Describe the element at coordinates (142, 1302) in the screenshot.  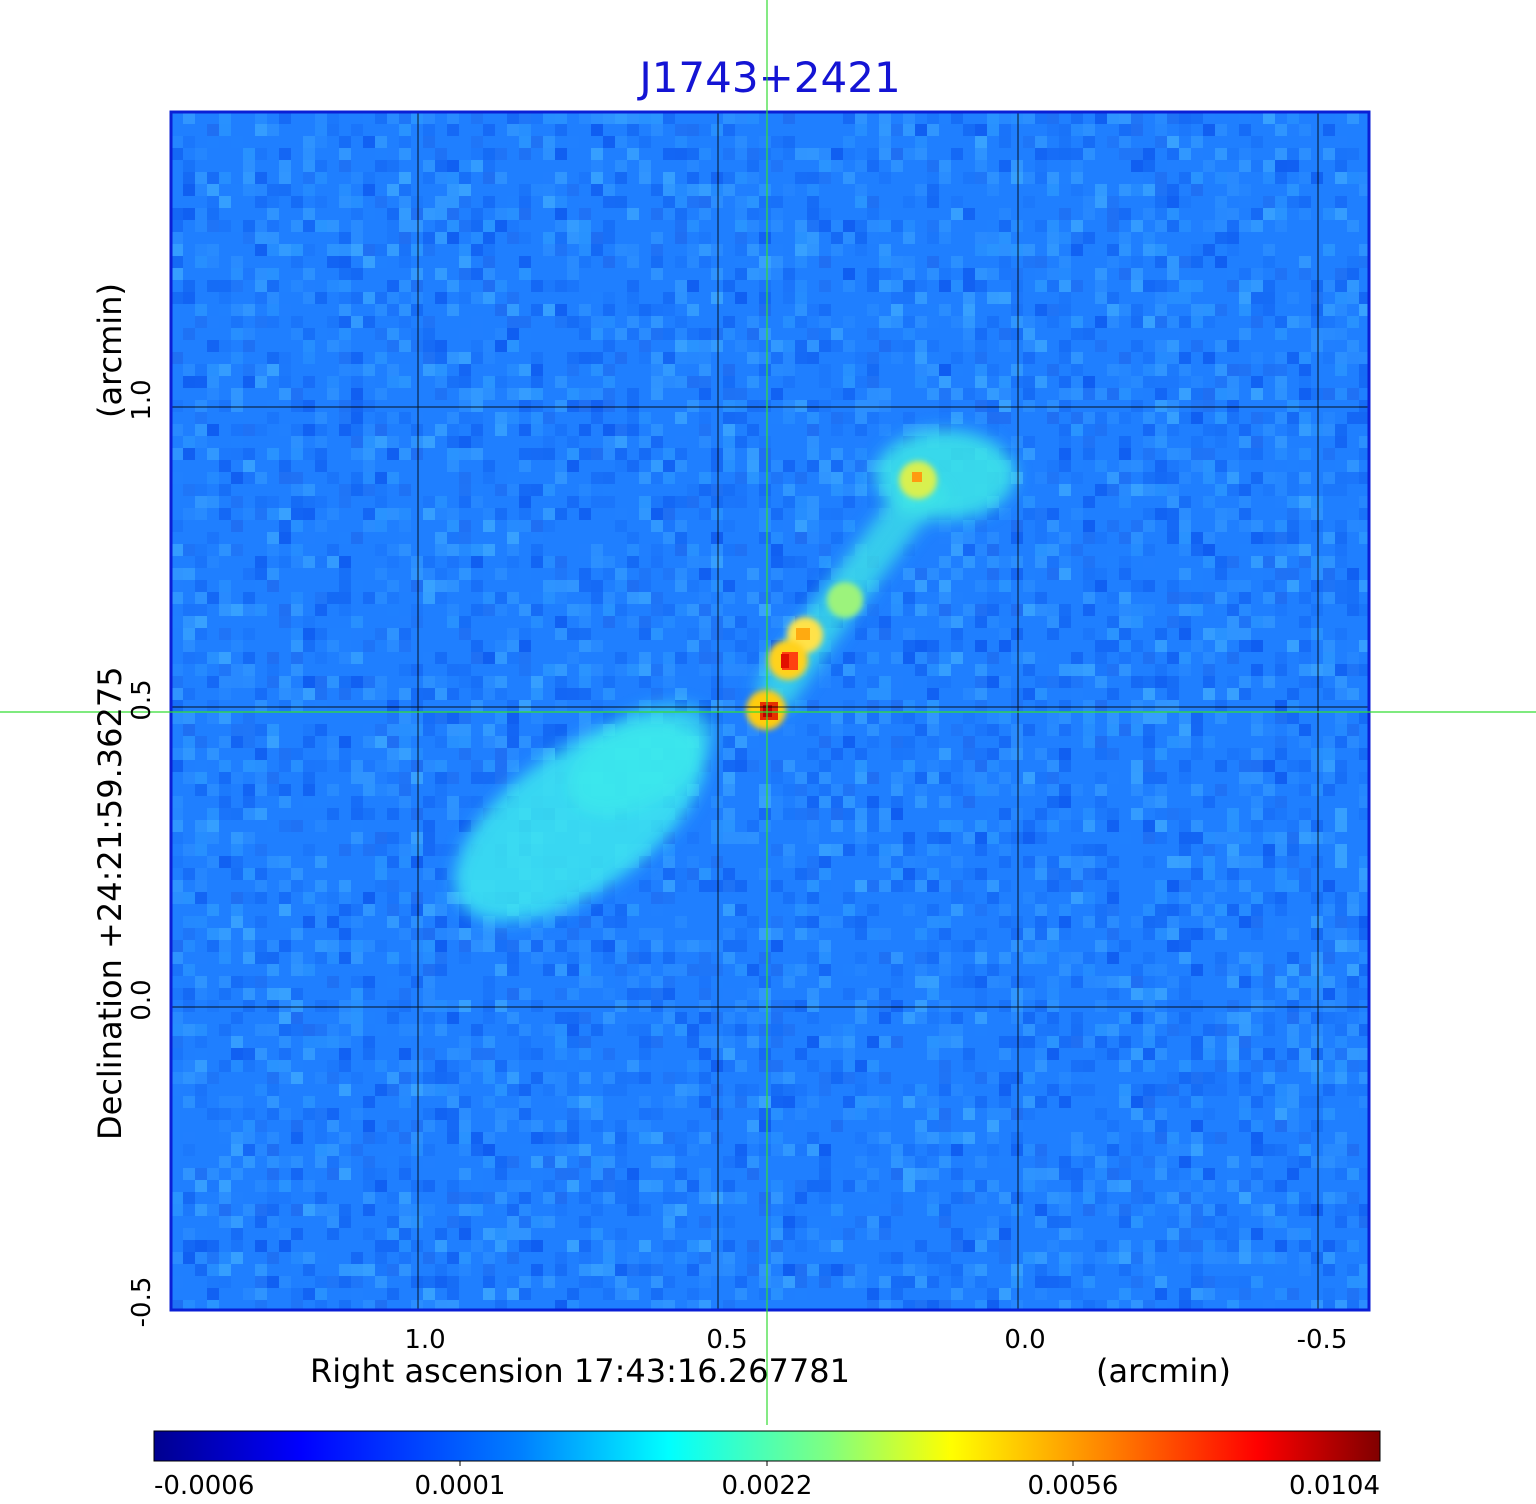
I see `y-tick-label: -0.5` at that location.